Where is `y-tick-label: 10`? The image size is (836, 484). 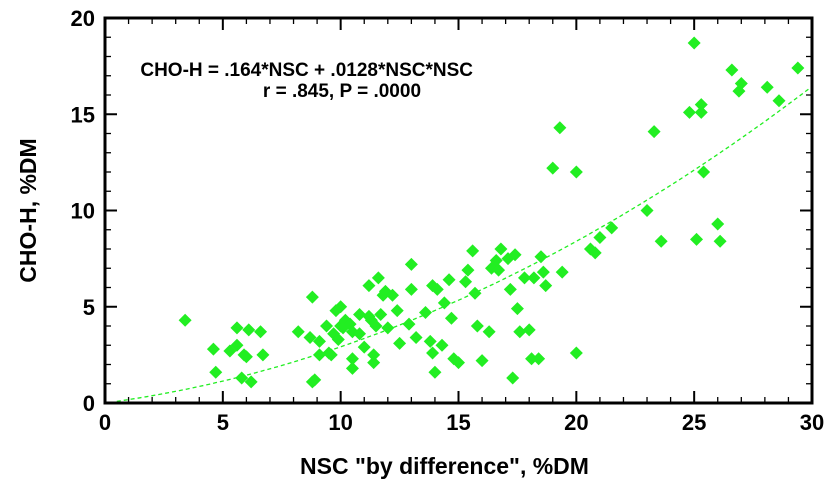
y-tick-label: 10 is located at coordinates (83, 211).